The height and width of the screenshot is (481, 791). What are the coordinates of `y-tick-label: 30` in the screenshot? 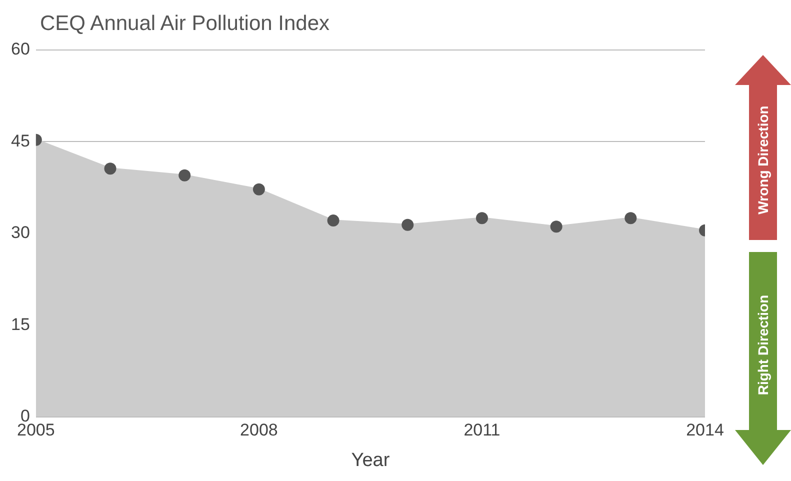 It's located at (20, 232).